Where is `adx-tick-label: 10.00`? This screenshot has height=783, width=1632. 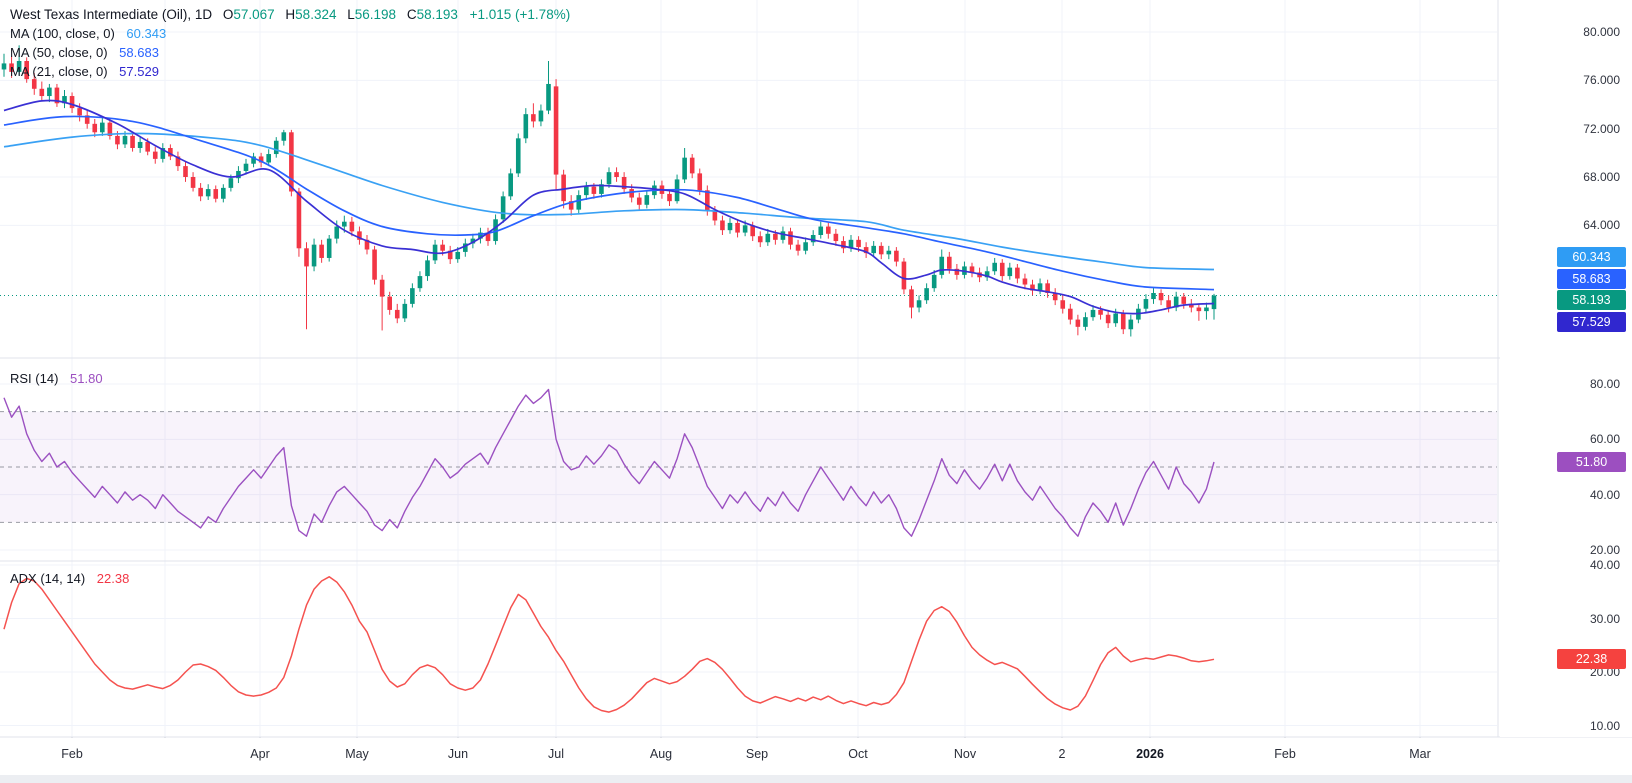
adx-tick-label: 10.00 is located at coordinates (1604, 725).